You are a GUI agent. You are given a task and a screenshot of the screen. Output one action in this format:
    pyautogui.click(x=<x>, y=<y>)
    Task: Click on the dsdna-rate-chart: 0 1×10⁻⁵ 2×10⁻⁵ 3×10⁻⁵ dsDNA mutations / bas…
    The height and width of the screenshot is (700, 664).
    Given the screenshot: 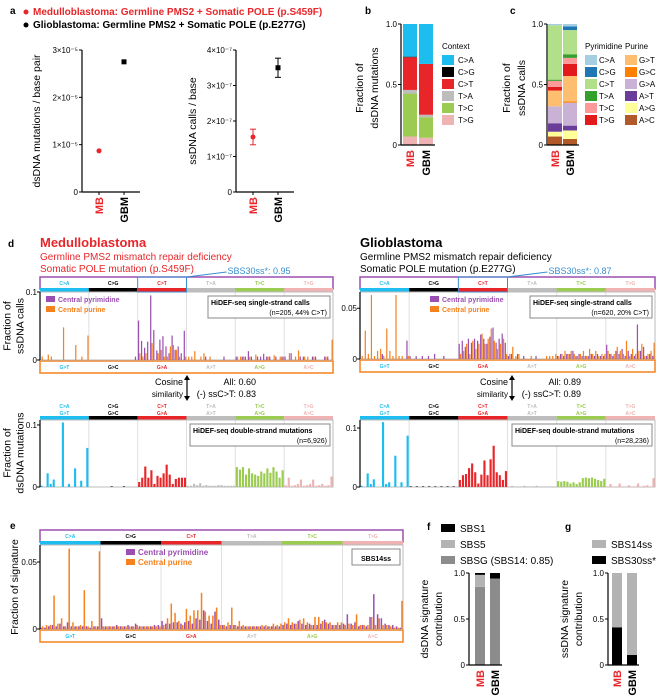 What is the action you would take?
    pyautogui.click(x=85, y=134)
    